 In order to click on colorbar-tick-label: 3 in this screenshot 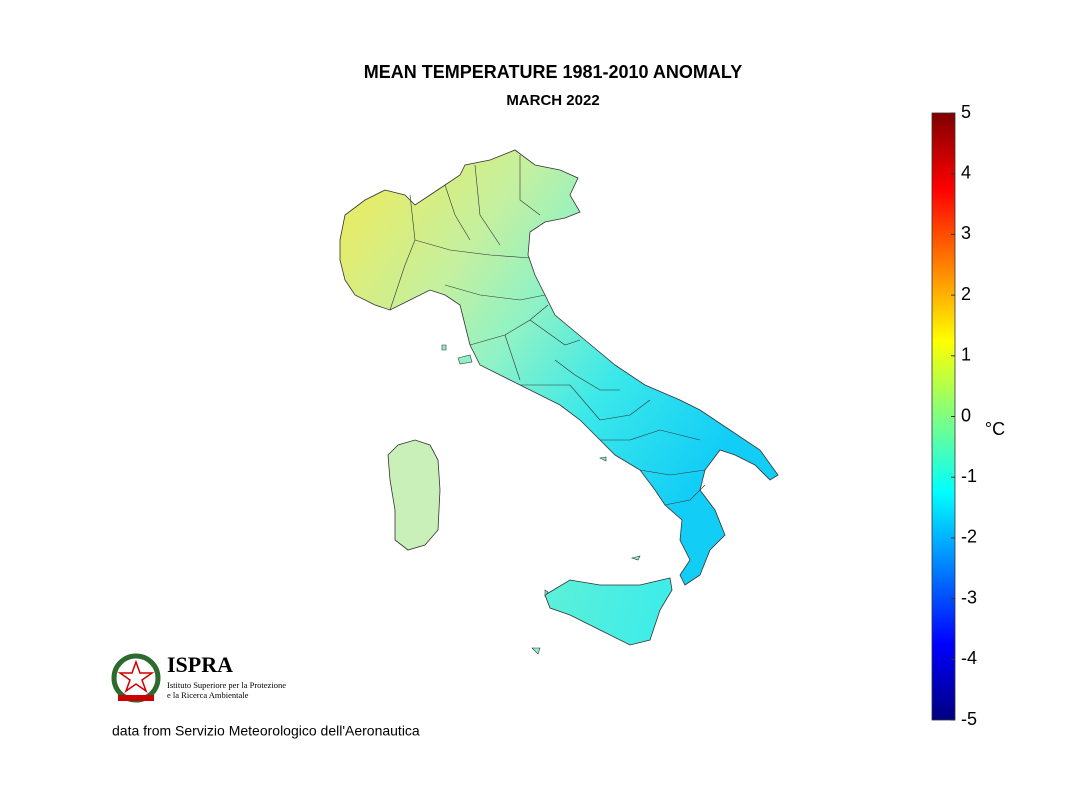, I will do `click(966, 233)`.